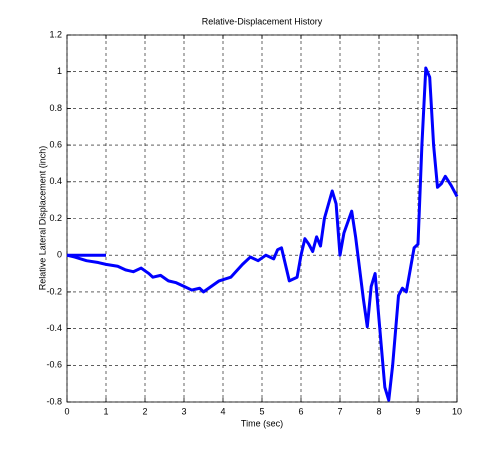 This screenshot has height=453, width=504. What do you see at coordinates (183, 411) in the screenshot?
I see `x-tick-label: 3` at bounding box center [183, 411].